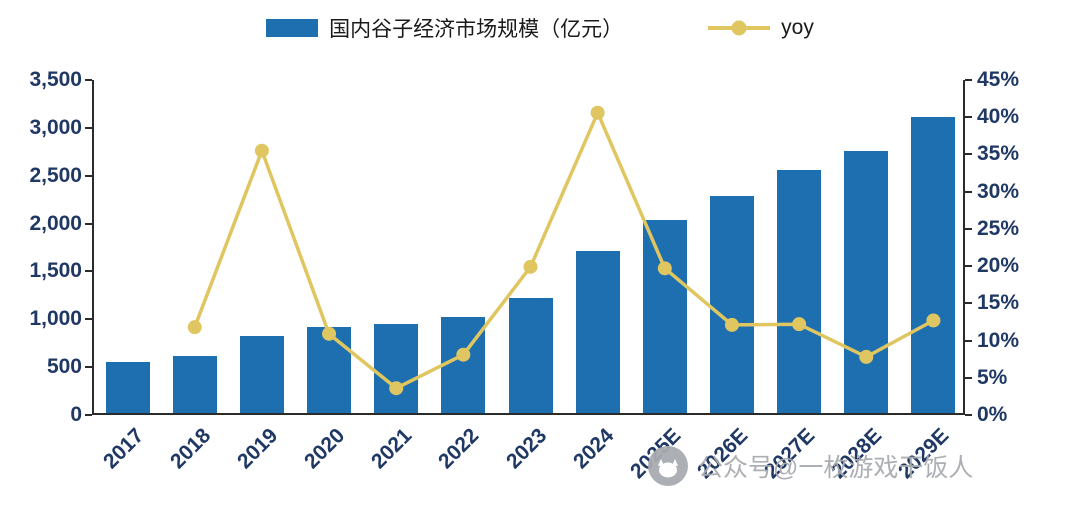 This screenshot has height=511, width=1080. Describe the element at coordinates (664, 268) in the screenshot. I see `yoy-point-2025E` at that location.